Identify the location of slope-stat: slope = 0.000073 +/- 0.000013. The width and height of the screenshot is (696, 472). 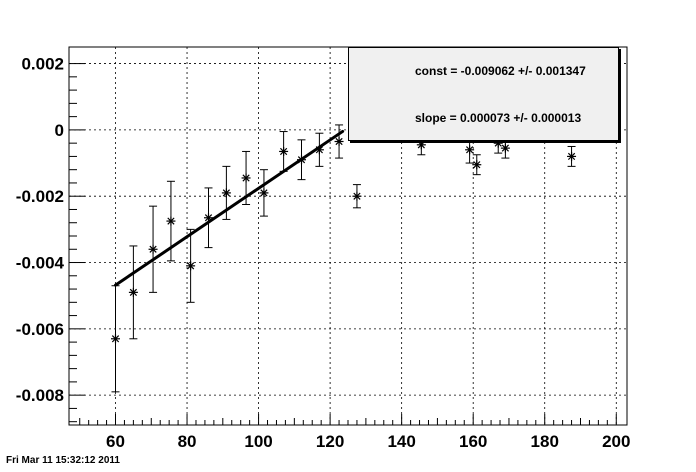
(498, 118).